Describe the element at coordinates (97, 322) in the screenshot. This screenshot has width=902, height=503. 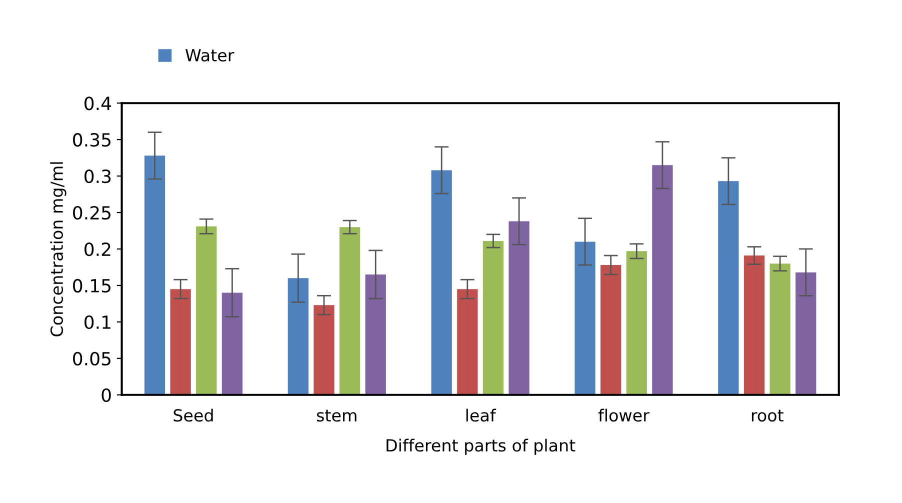
I see `y-tick-label: 0.1` at that location.